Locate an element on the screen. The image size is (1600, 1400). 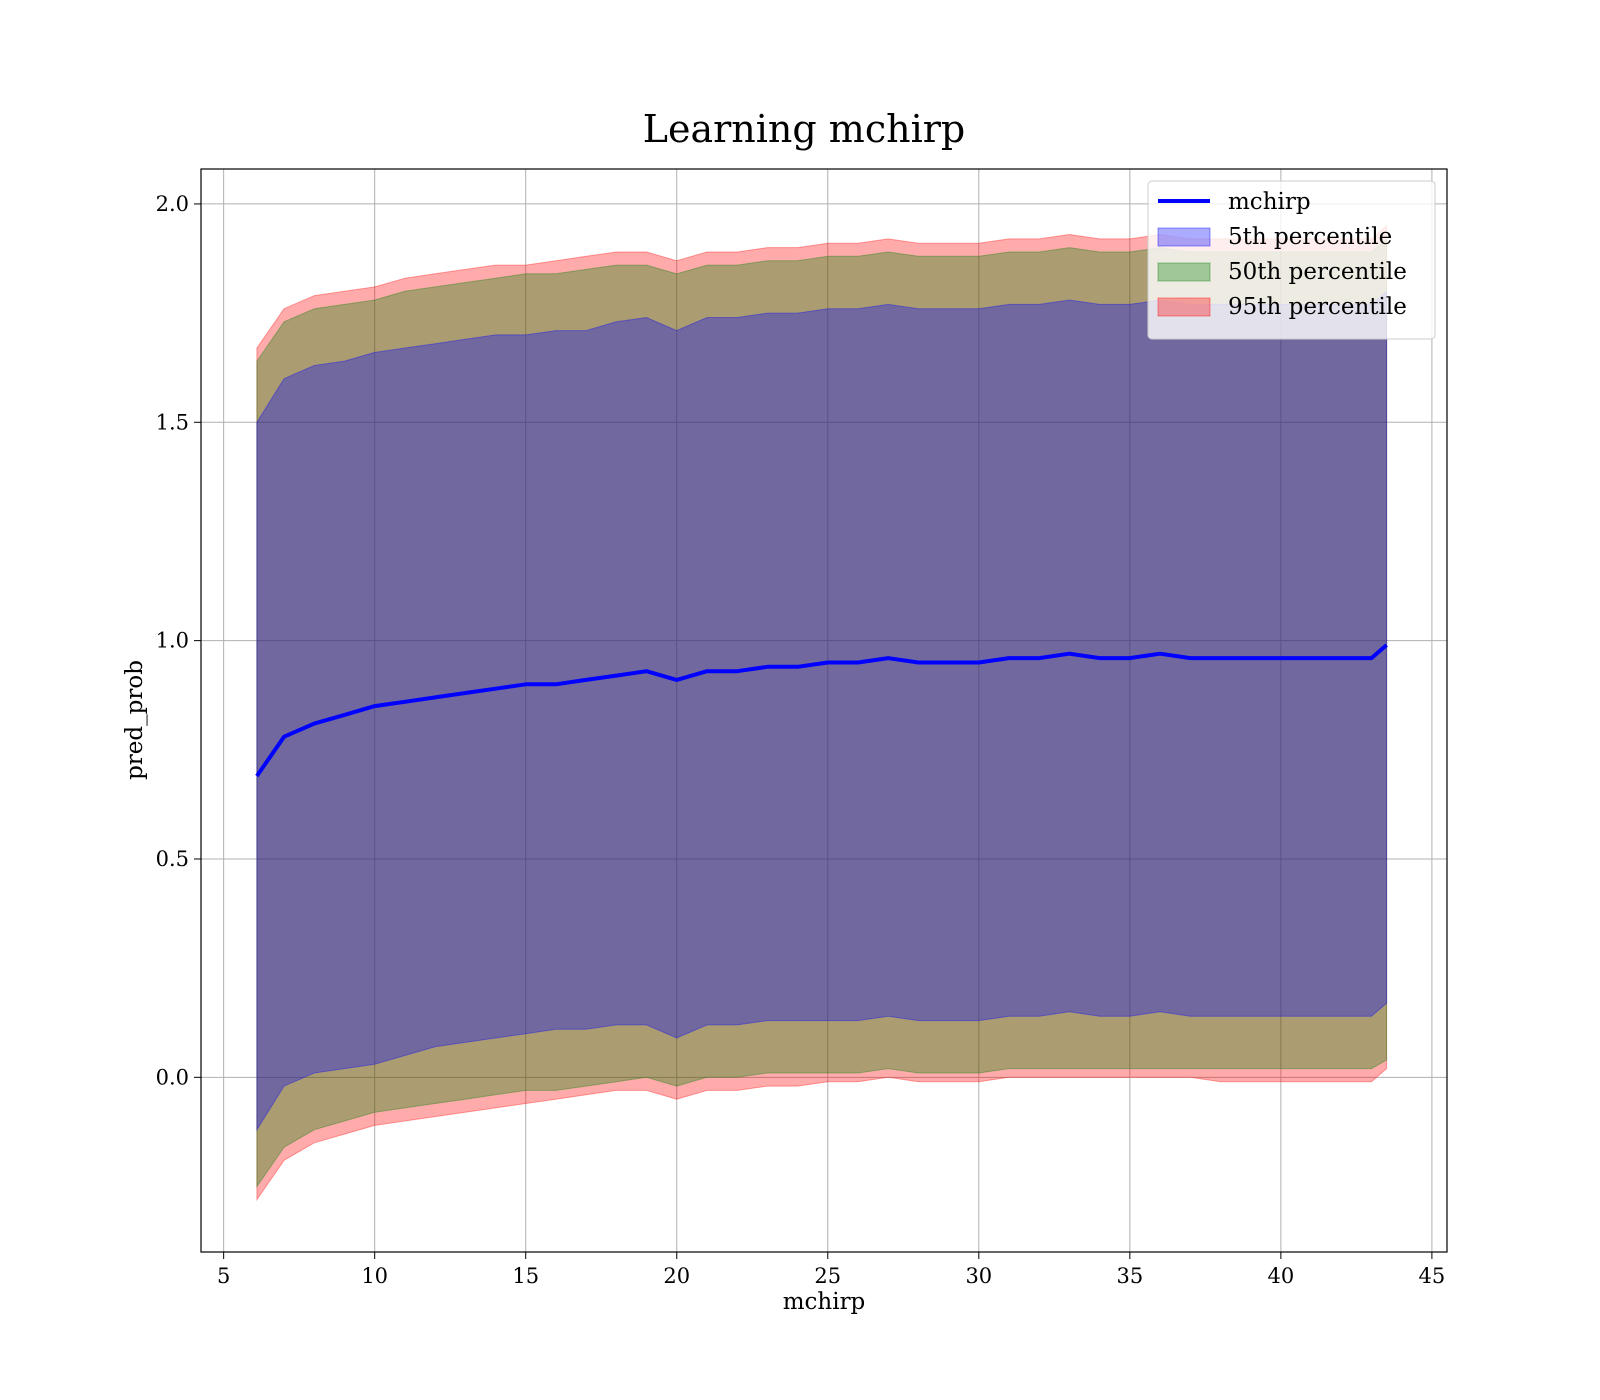
x-ticks: 5 10 15 20 25 30 35 40 45 is located at coordinates (831, 1270).